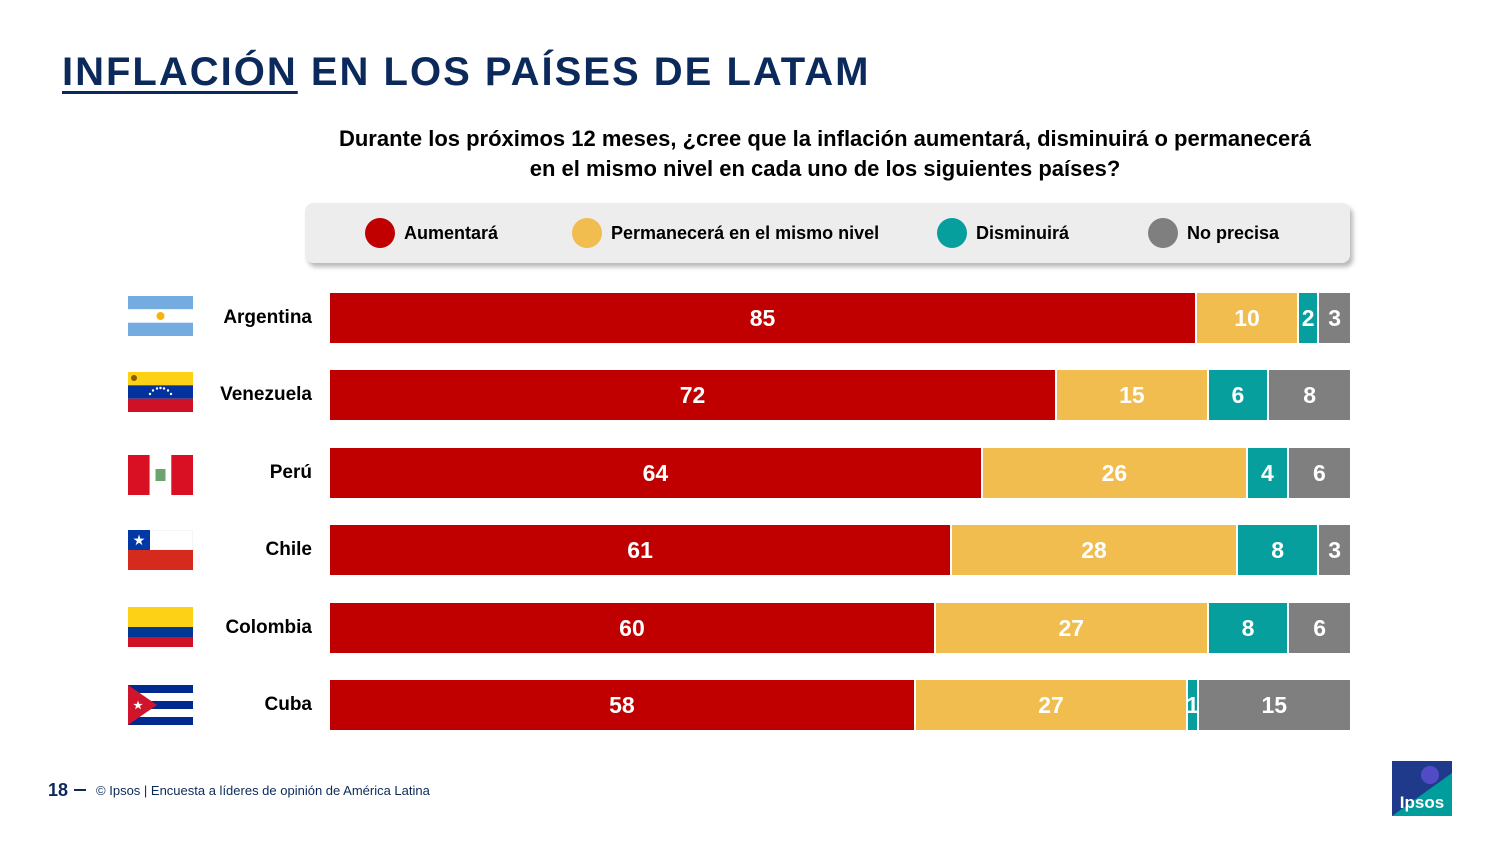 The width and height of the screenshot is (1500, 844). I want to click on row-label-colombia: Colombia, so click(268, 627).